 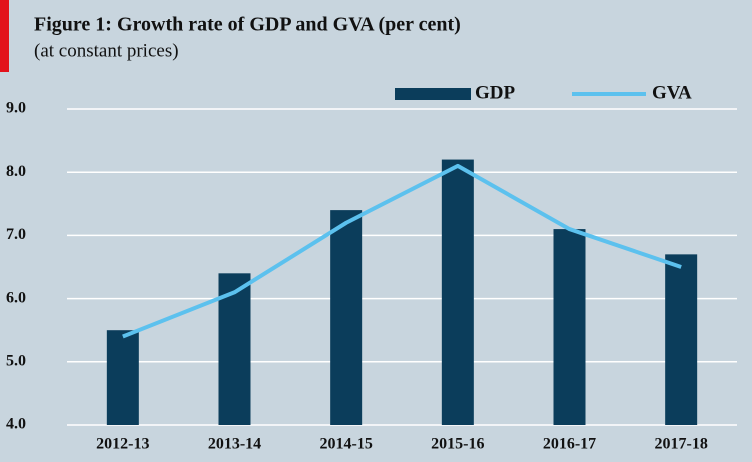 What do you see at coordinates (122, 444) in the screenshot?
I see `x-tick-label: 2012-13` at bounding box center [122, 444].